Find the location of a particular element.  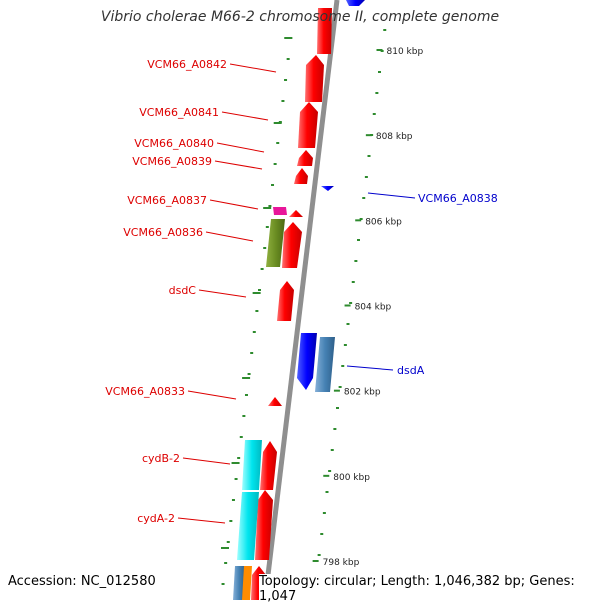

gene-label-forward: cydB-2 is located at coordinates (161, 458).